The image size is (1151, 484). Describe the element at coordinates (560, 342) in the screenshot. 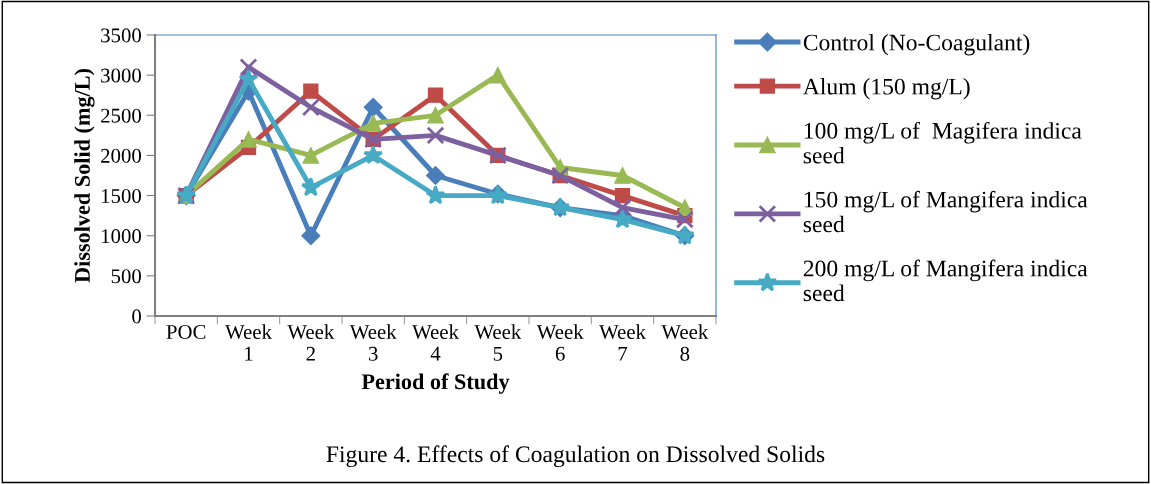

I see `x-tick-label: Week 6` at that location.